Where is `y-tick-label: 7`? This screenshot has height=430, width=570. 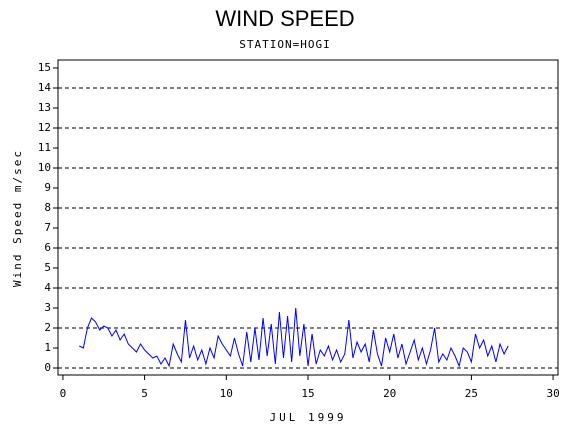 y-tick-label: 7 is located at coordinates (47, 227).